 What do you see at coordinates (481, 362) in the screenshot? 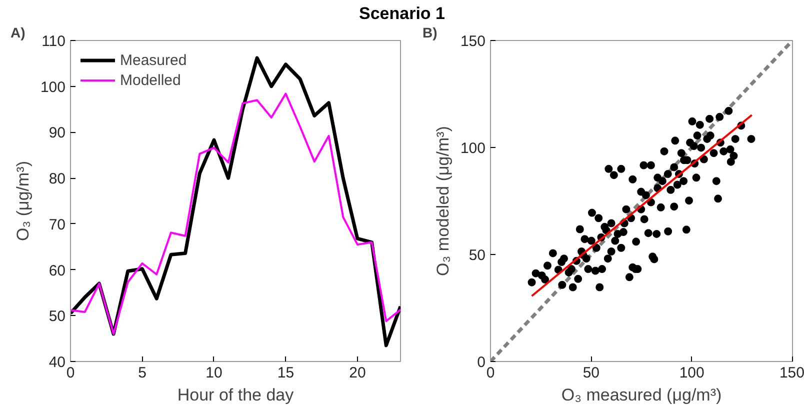
I see `y-tick-label: 0` at bounding box center [481, 362].